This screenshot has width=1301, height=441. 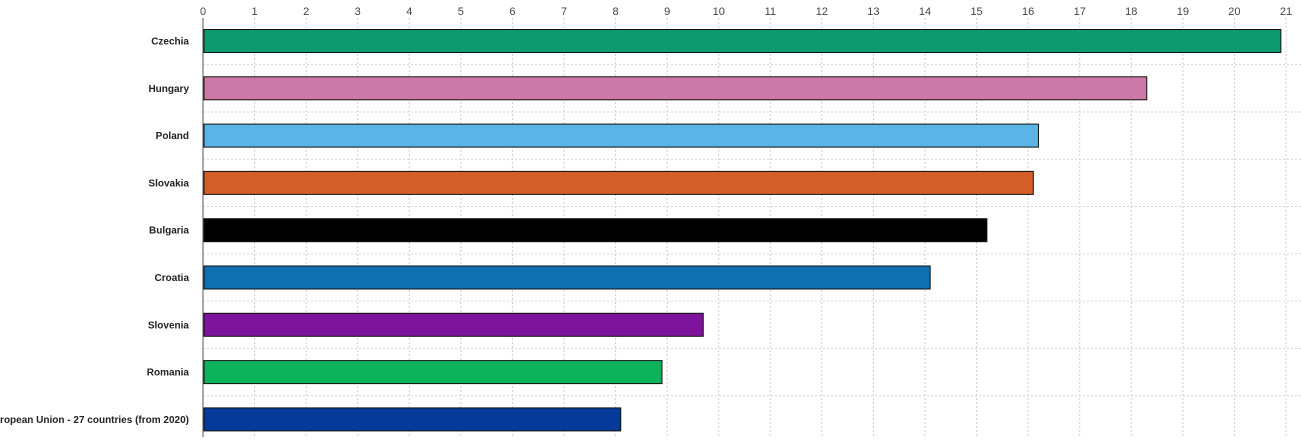 I want to click on x-tick-label: 21, so click(x=1286, y=12).